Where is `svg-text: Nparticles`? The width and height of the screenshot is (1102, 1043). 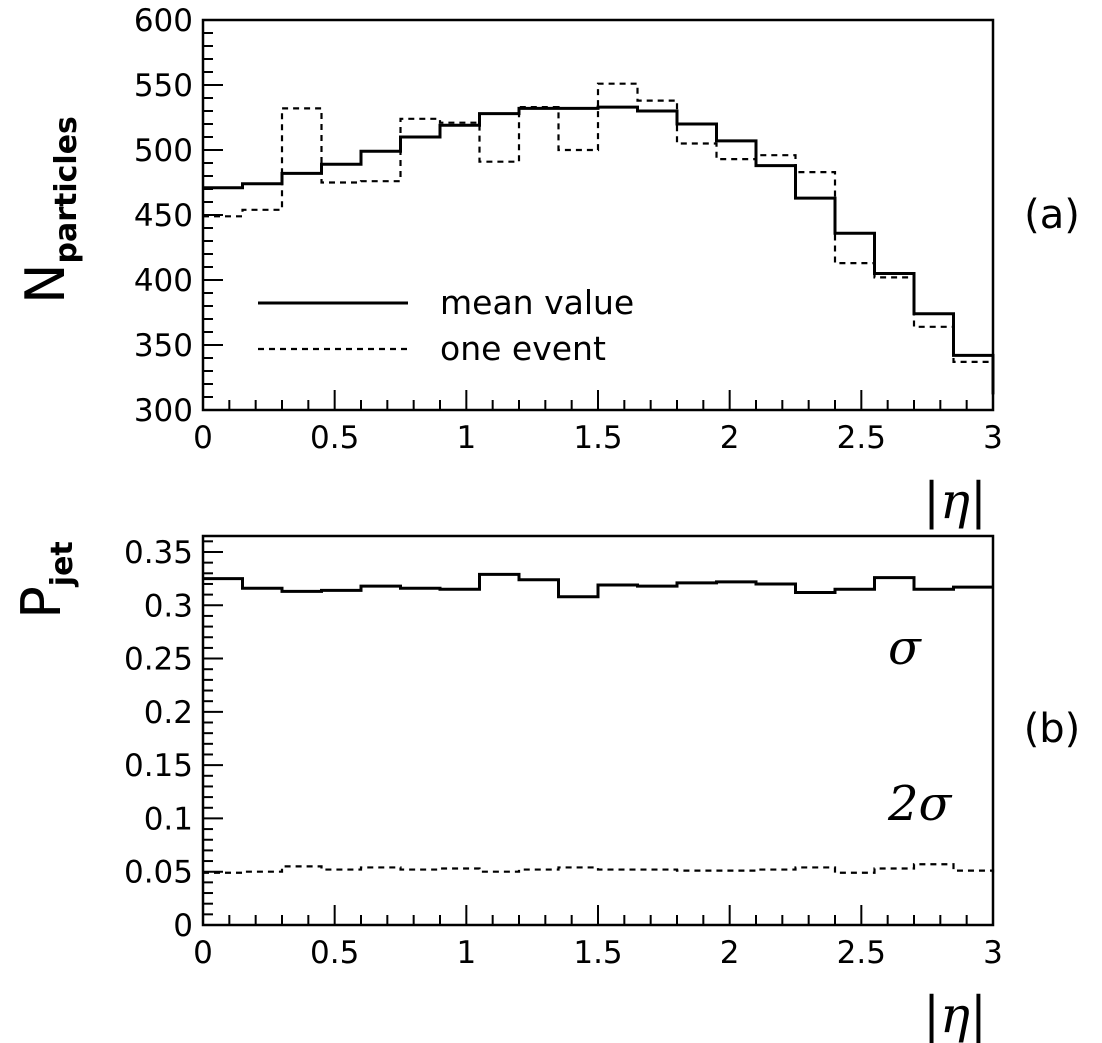 svg-text: Nparticles is located at coordinates (49, 210).